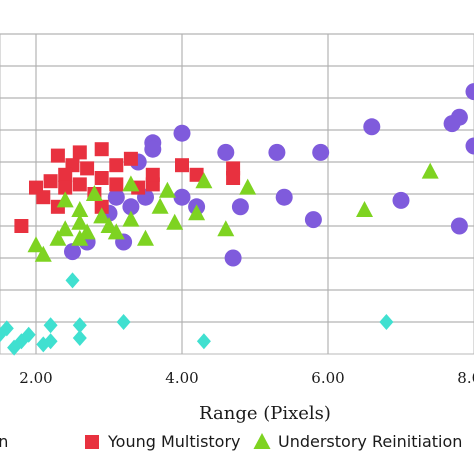 This screenshot has width=474, height=474. I want to click on legend-item: Understory Reinitiation, so click(357, 441).